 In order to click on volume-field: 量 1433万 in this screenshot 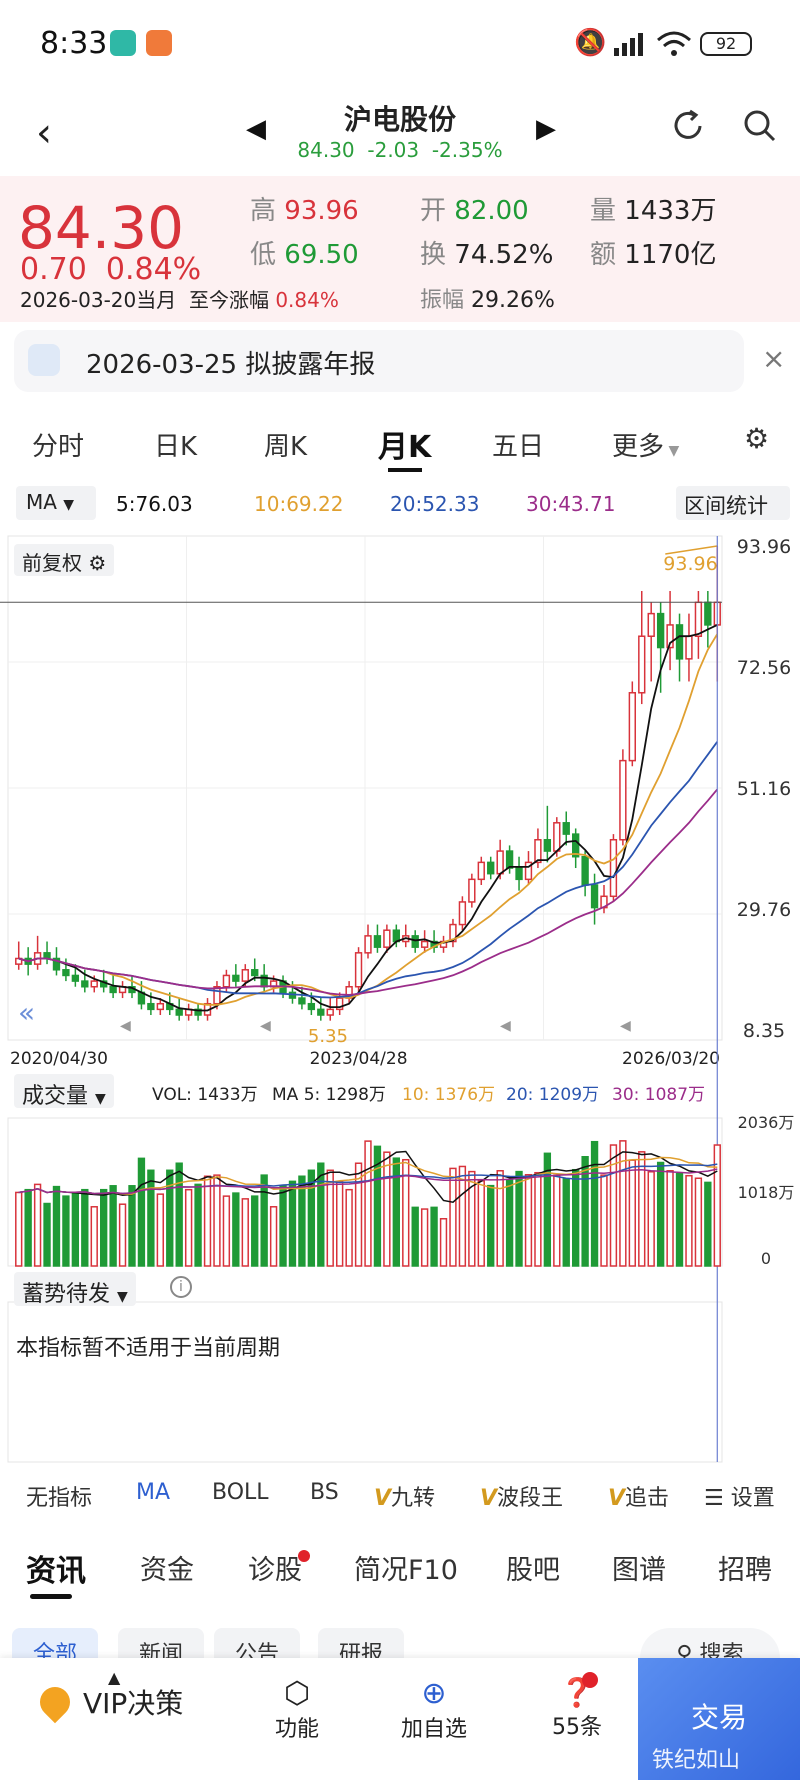, I will do `click(653, 208)`.